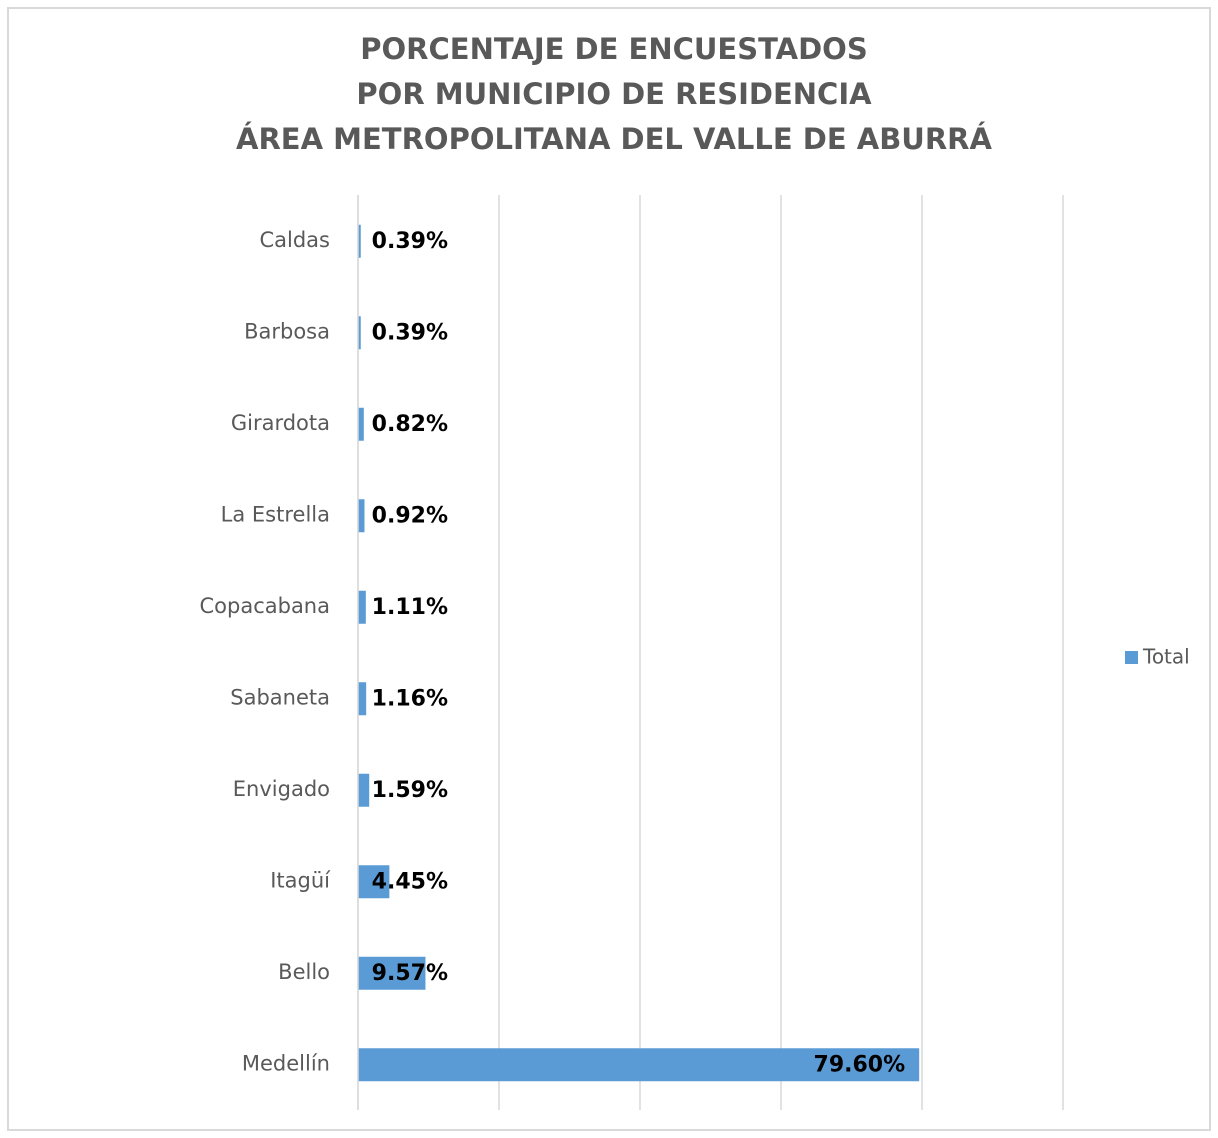 The width and height of the screenshot is (1218, 1138). I want to click on chart-title: POR MUNICIPIO DE RESIDENCIA, so click(614, 94).